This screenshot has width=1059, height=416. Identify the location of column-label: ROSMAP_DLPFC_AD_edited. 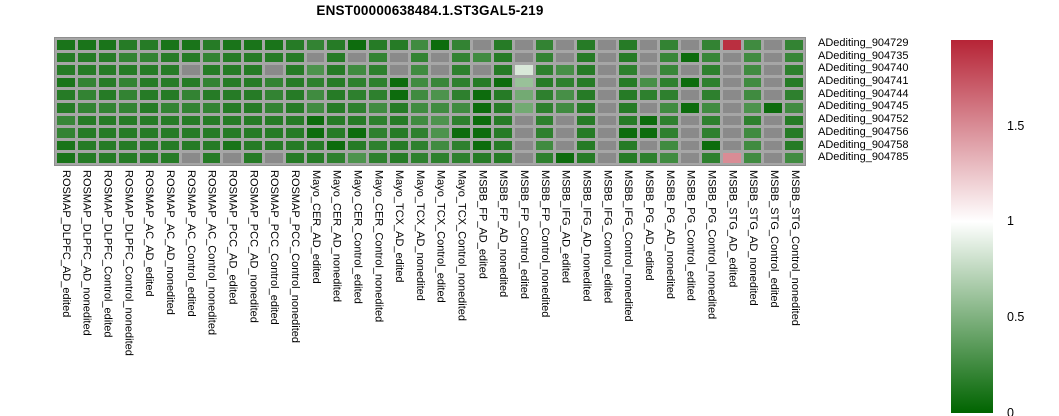
(65, 244).